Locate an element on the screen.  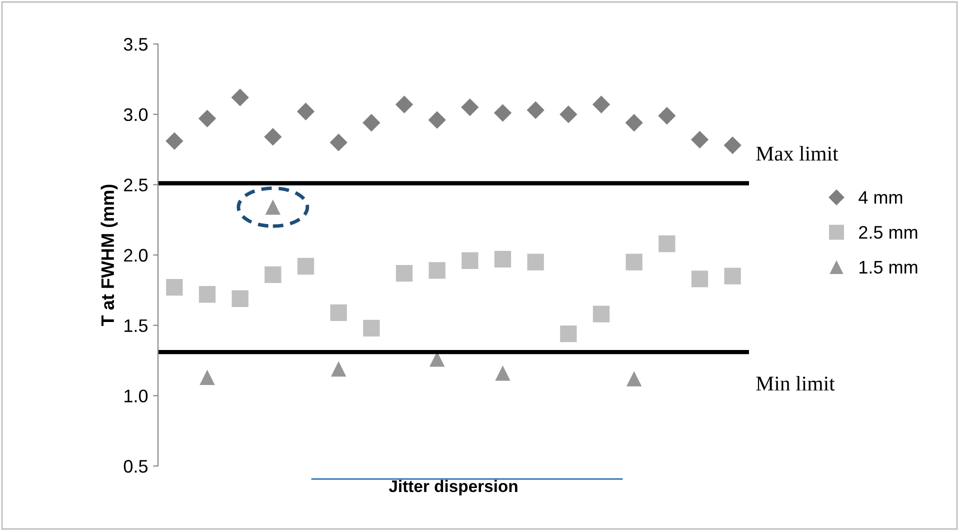
ref-line-label: Min limit is located at coordinates (795, 383).